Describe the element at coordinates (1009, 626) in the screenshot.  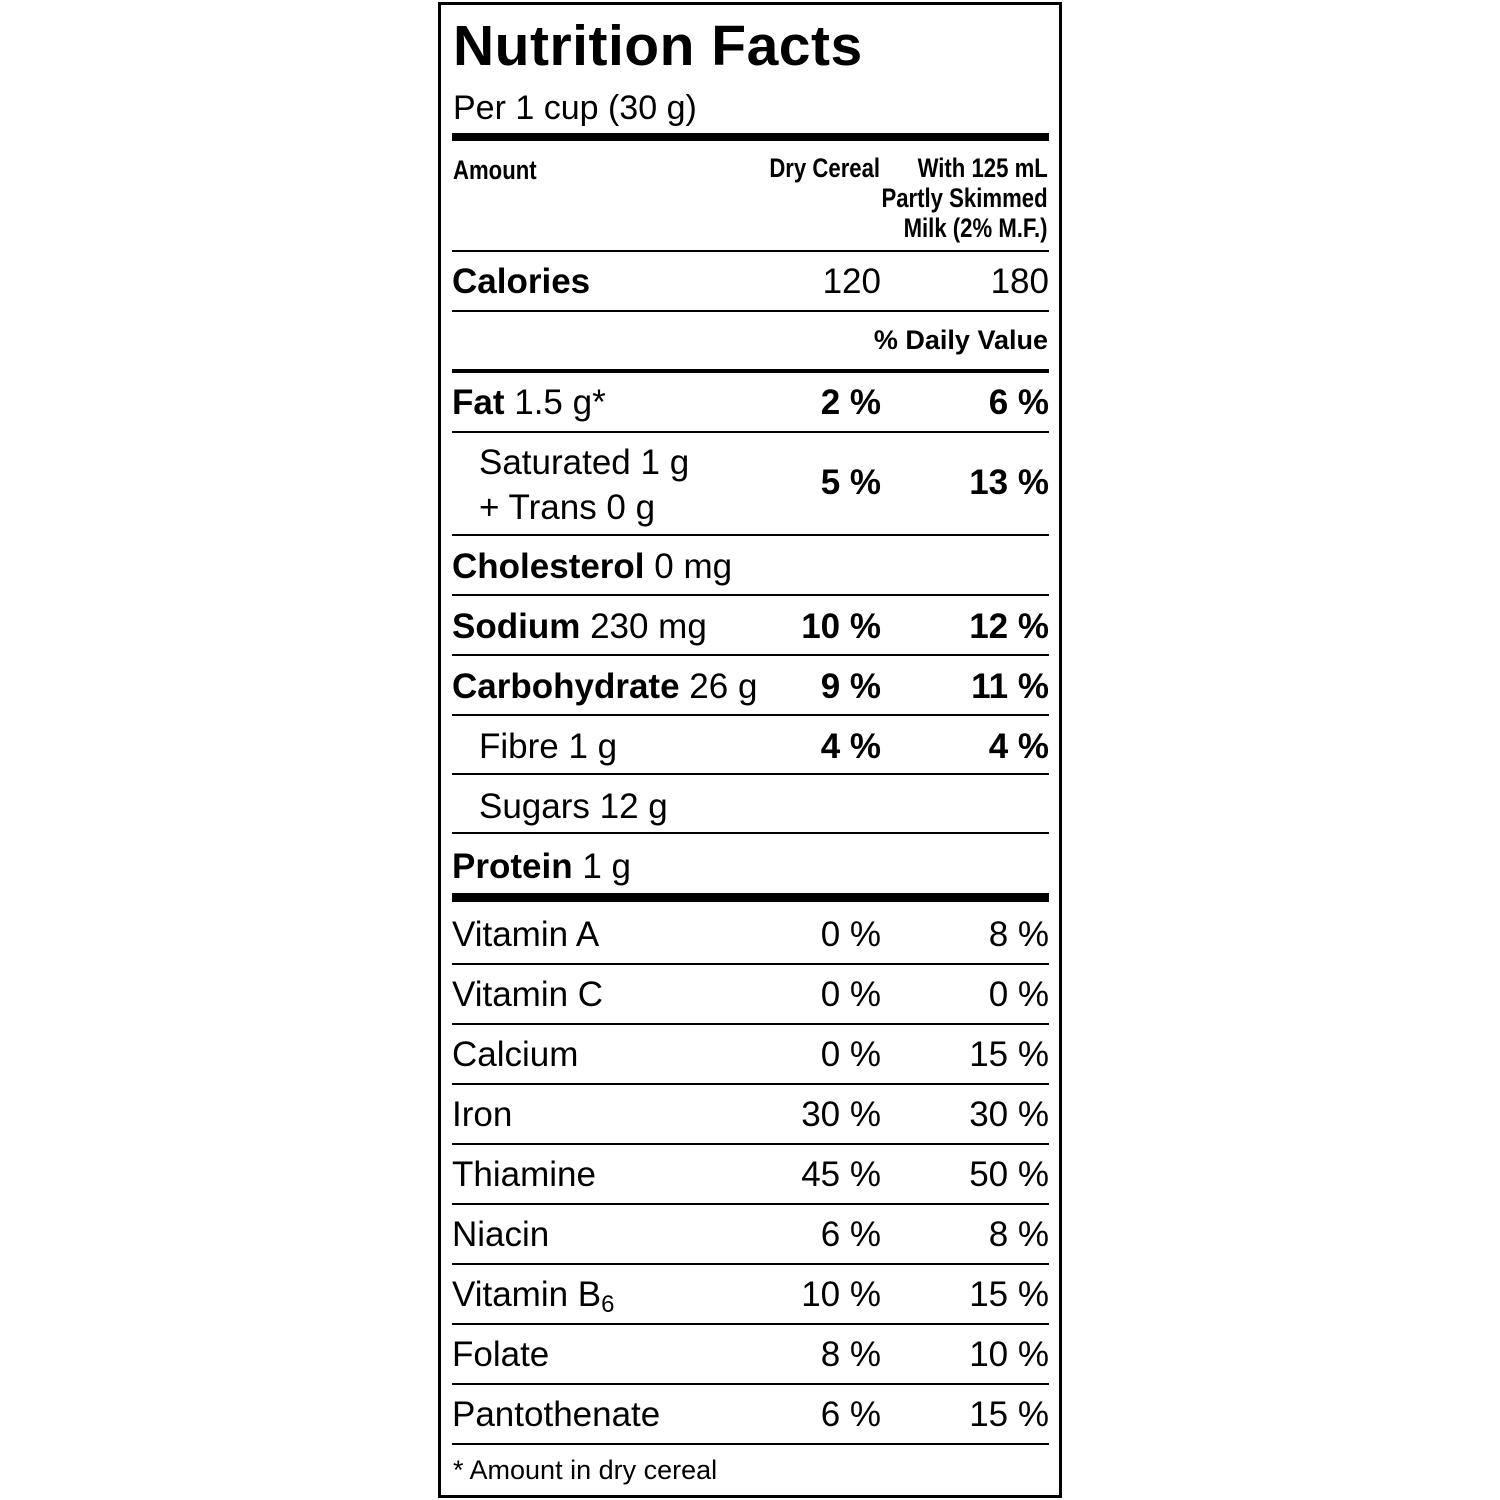
I see `dv-milk: 12 %` at that location.